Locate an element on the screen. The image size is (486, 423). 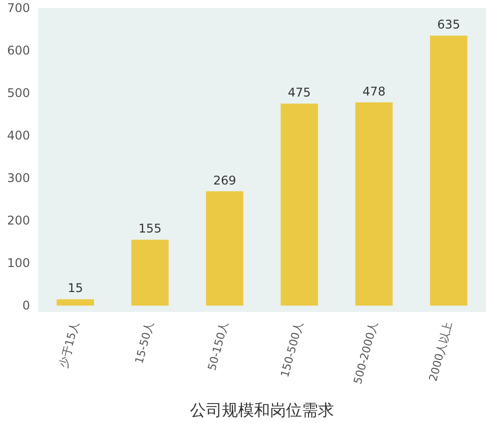
y-tick-label: 600 is located at coordinates (18, 51).